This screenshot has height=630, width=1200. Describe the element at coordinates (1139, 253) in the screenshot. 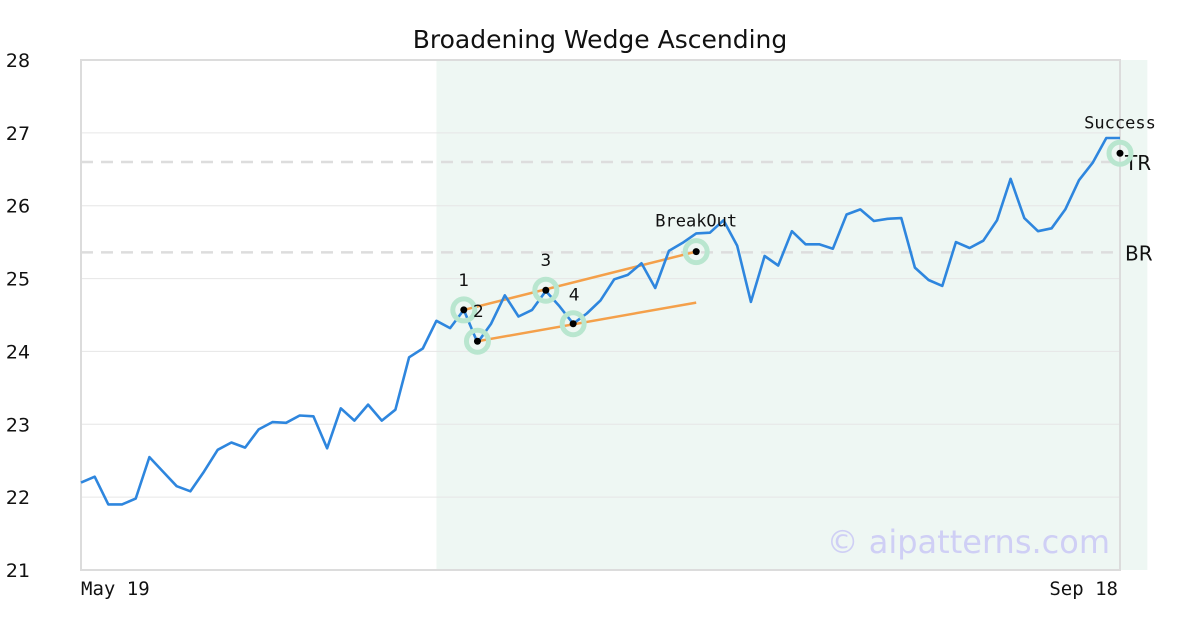

I see `level-label: BR` at that location.